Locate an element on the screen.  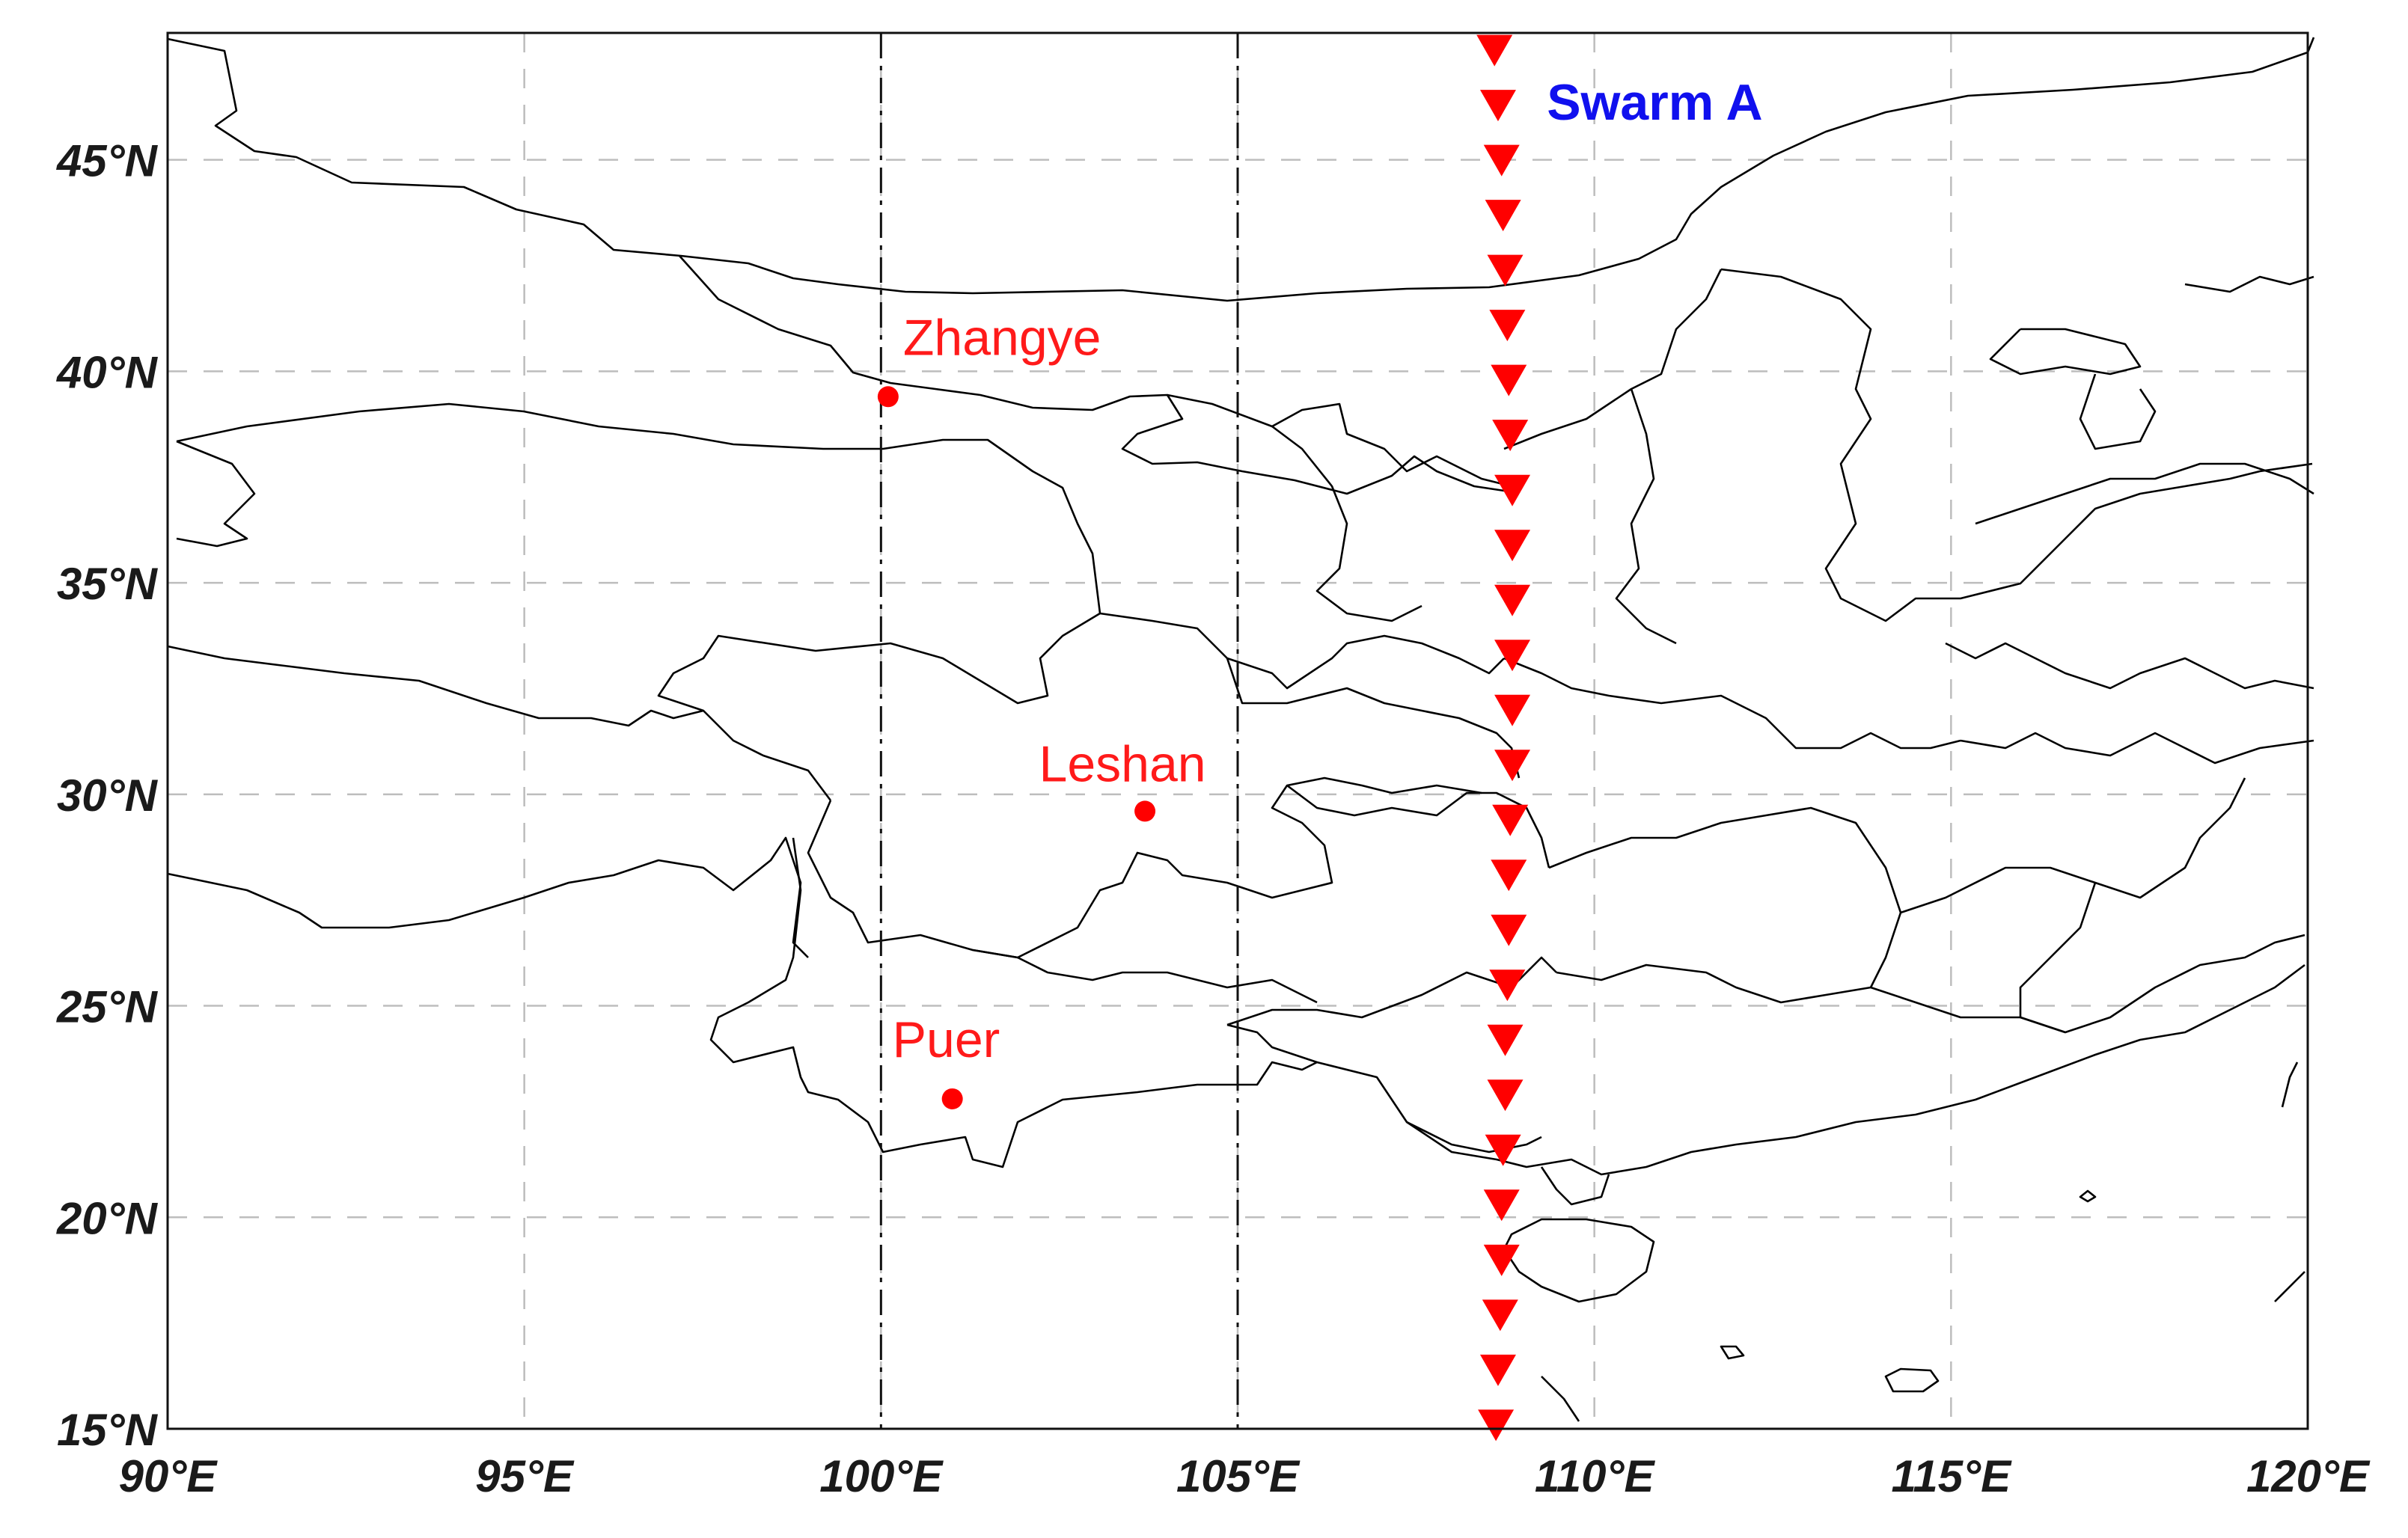
highlighted-meridians is located at coordinates (1059, 731).